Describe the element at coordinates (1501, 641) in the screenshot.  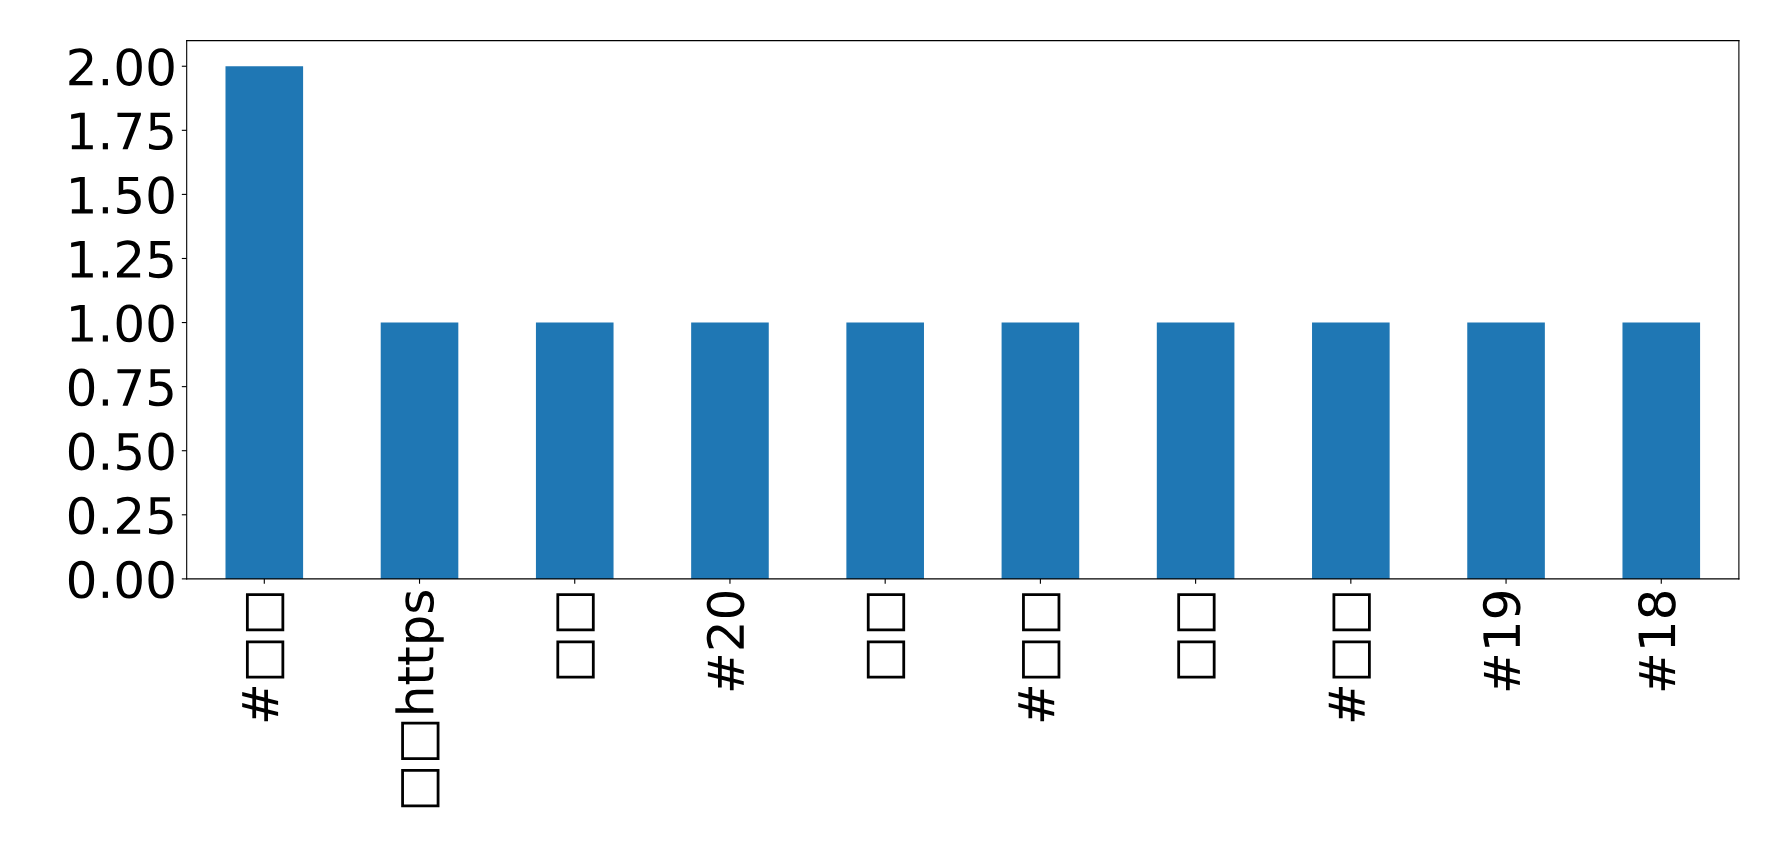
I see `x-tick-label: #19` at that location.